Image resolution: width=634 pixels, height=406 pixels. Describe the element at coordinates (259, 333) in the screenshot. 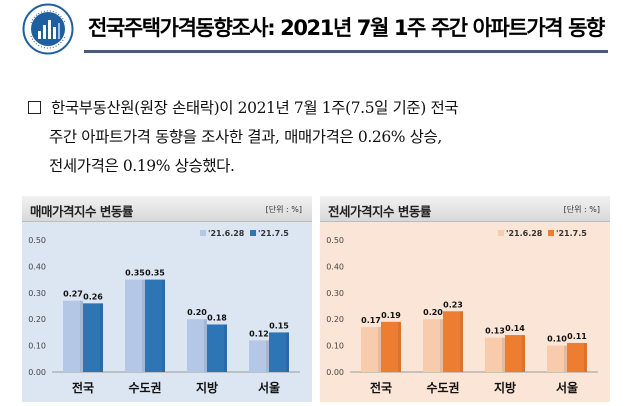

I see `data-label: 0.12` at that location.